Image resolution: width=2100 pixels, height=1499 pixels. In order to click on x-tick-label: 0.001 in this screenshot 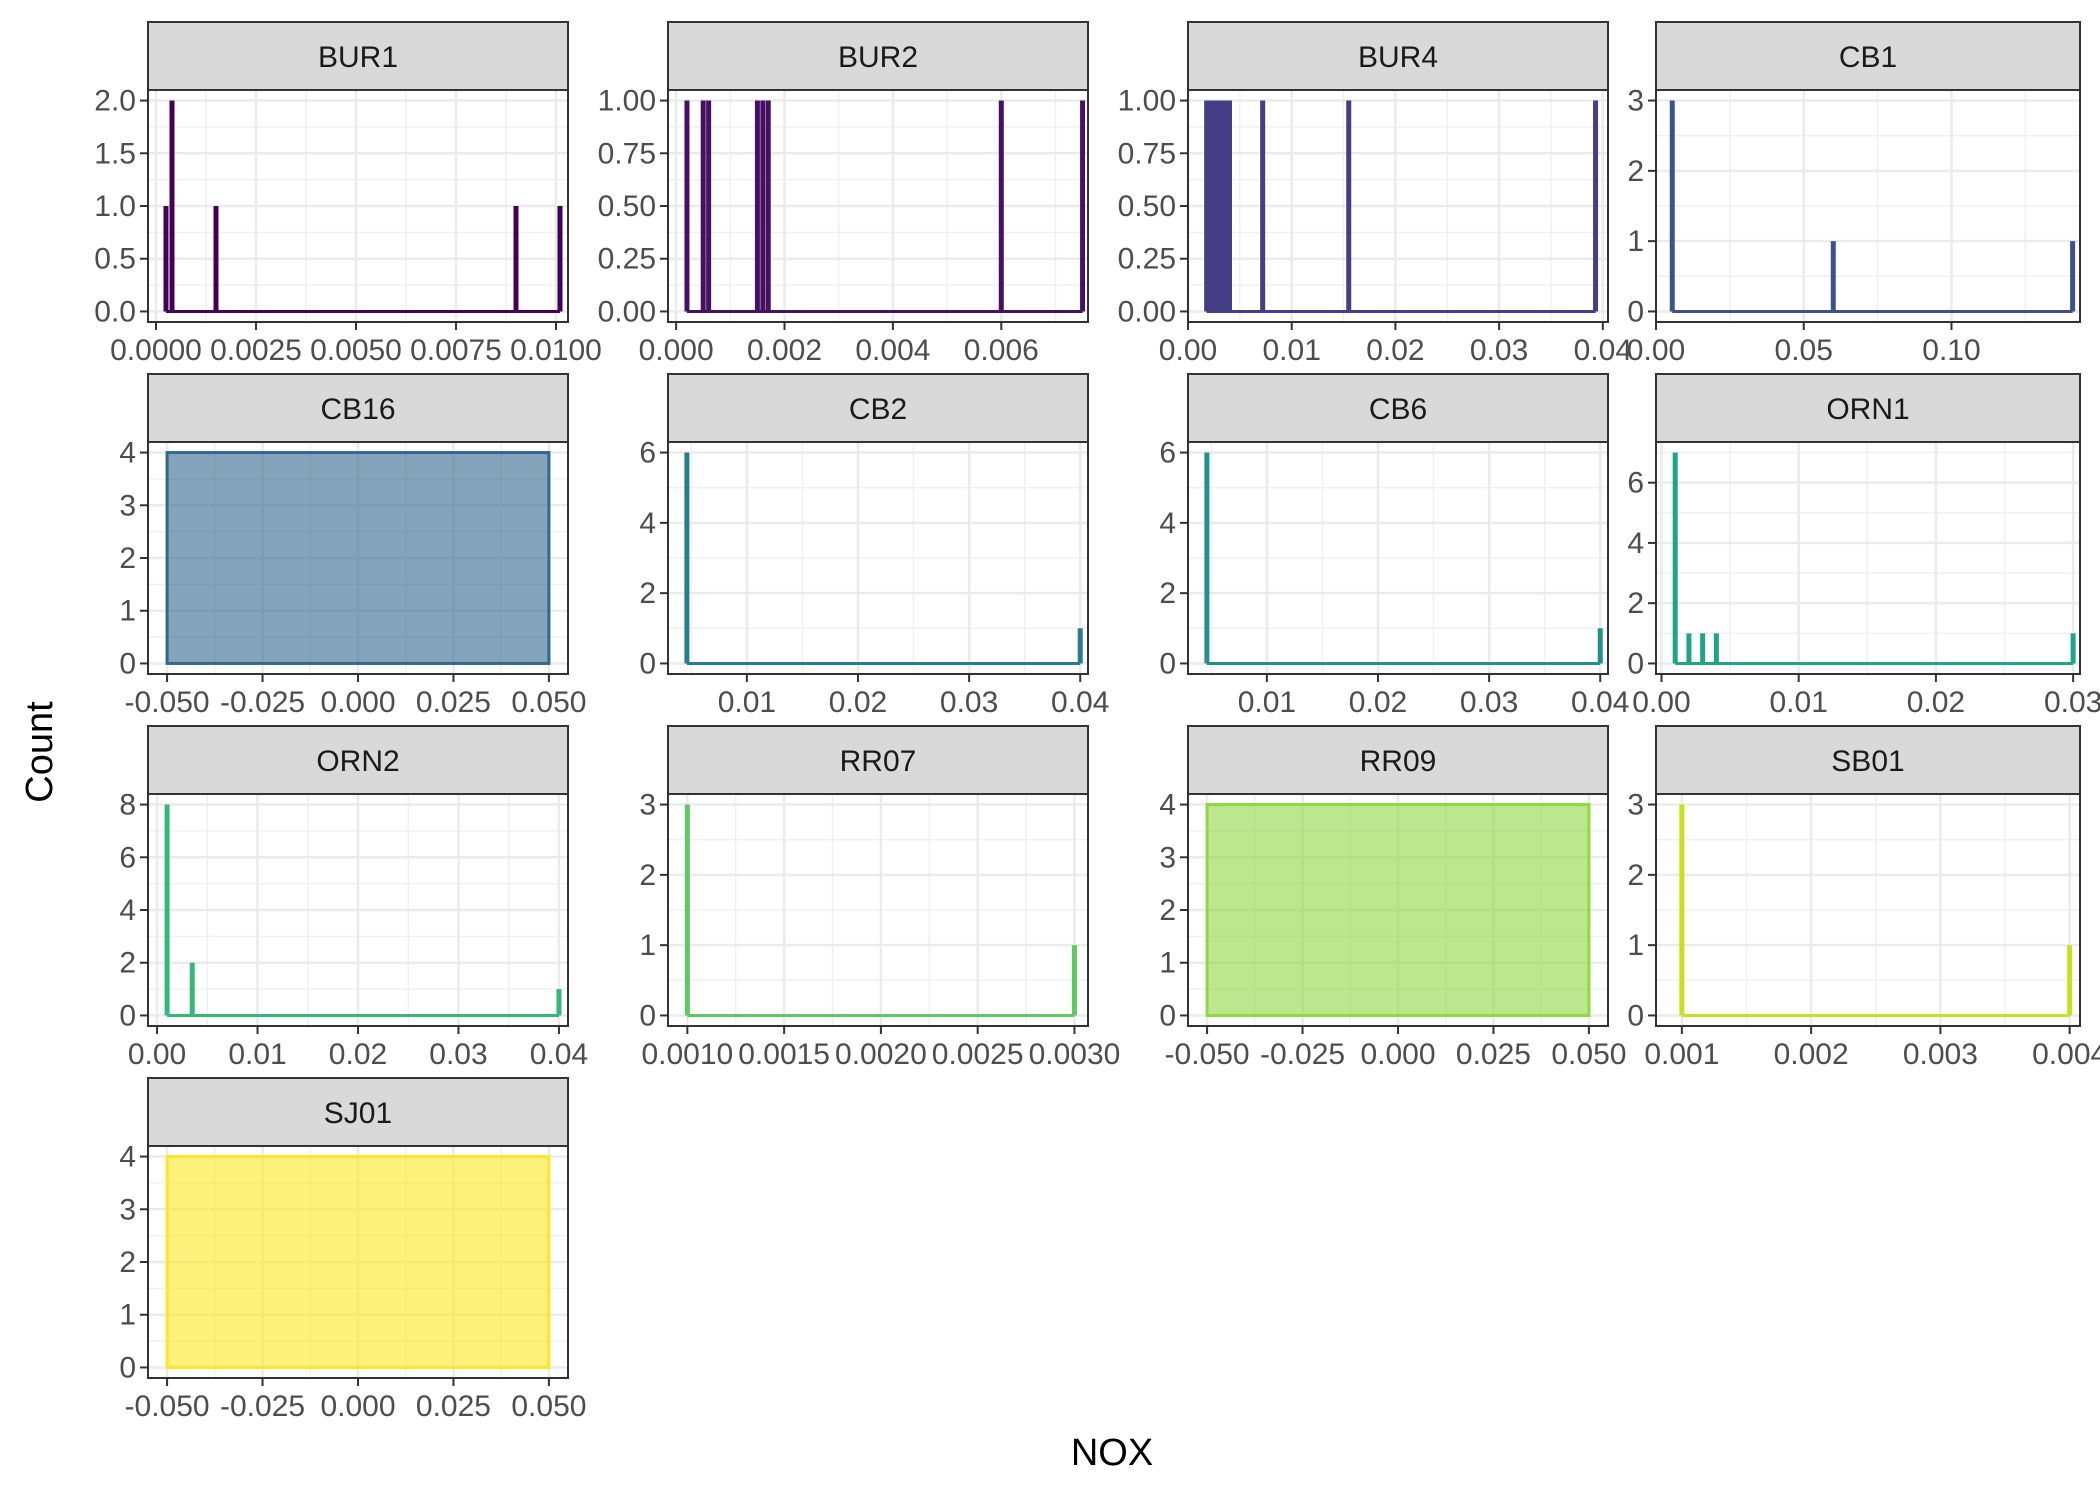, I will do `click(1681, 1054)`.